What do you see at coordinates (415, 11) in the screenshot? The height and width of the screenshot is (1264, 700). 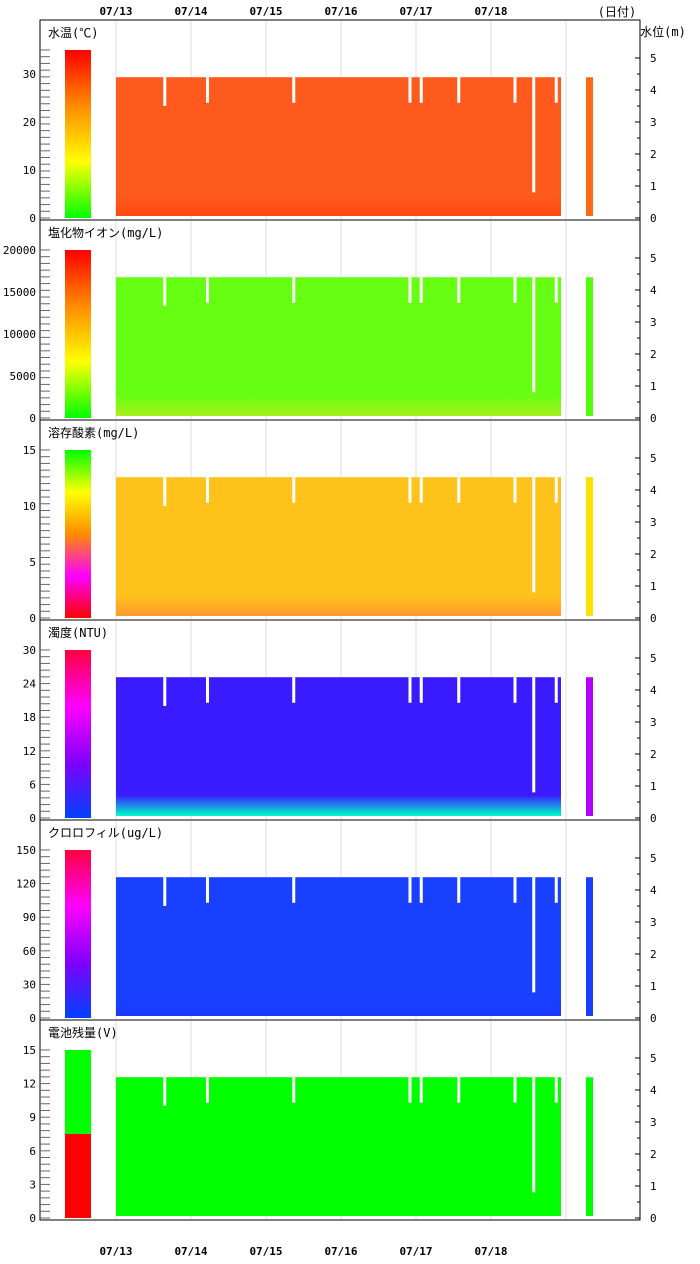 I see `date-label-top: 07/17` at bounding box center [415, 11].